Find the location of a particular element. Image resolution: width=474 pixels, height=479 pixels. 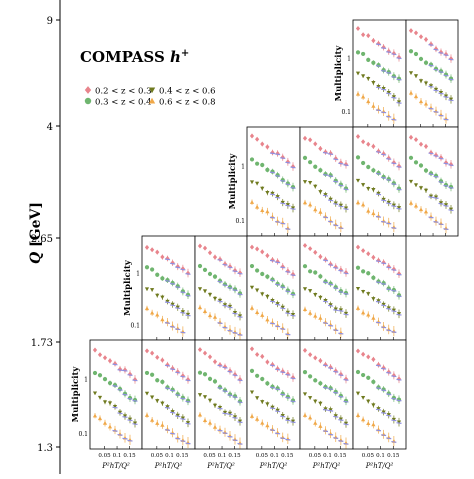

q-axis-label-symbol: Q is located at coordinates (36, 258).